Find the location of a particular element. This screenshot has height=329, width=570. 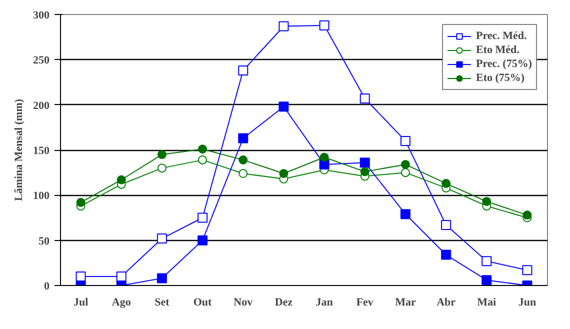

y-tick-label: 200 is located at coordinates (41, 106).